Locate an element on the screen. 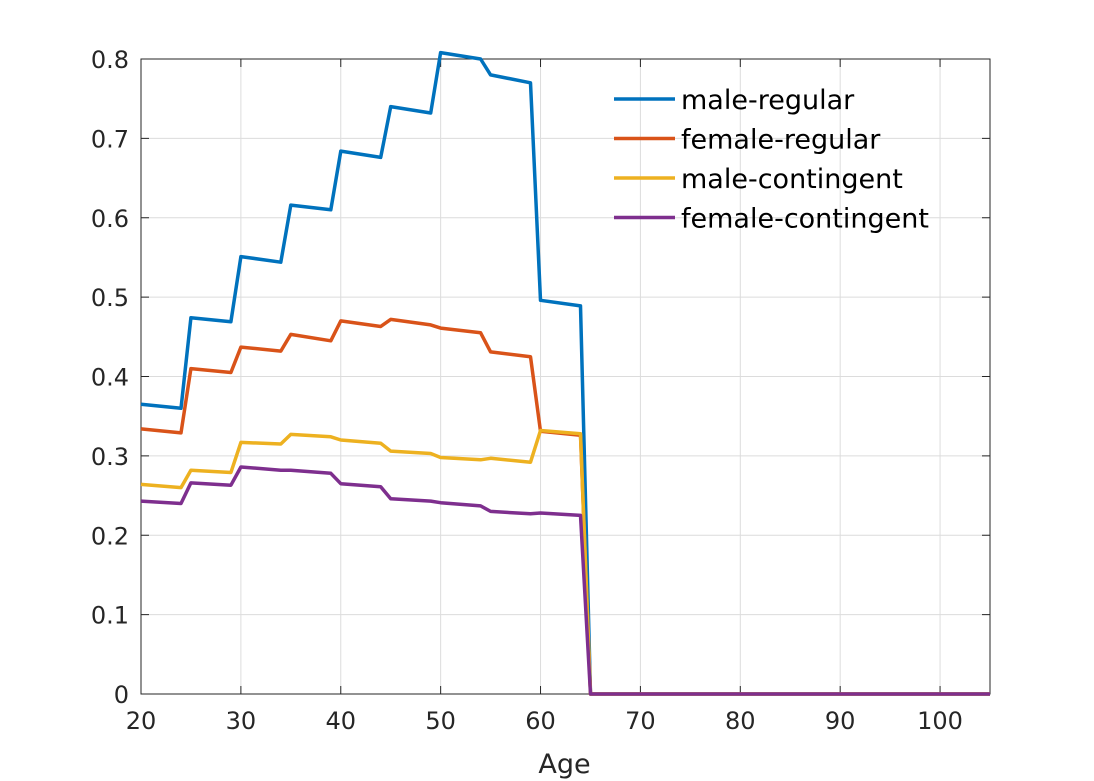 This screenshot has height=781, width=1094. y-tick-label: 0.6 is located at coordinates (110, 219).